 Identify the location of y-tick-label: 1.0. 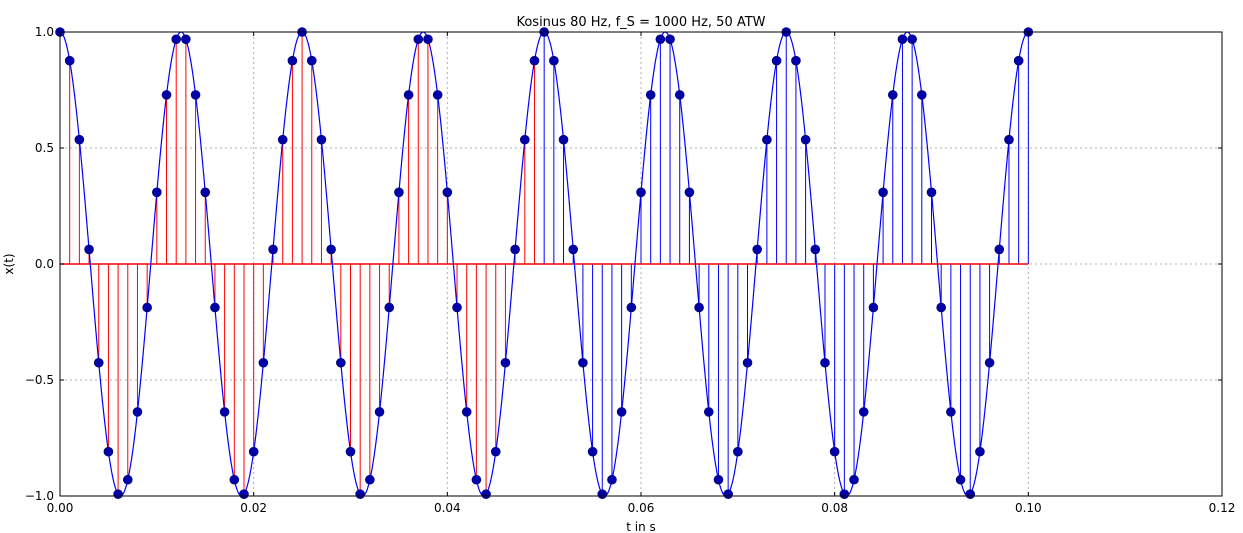
(44, 32).